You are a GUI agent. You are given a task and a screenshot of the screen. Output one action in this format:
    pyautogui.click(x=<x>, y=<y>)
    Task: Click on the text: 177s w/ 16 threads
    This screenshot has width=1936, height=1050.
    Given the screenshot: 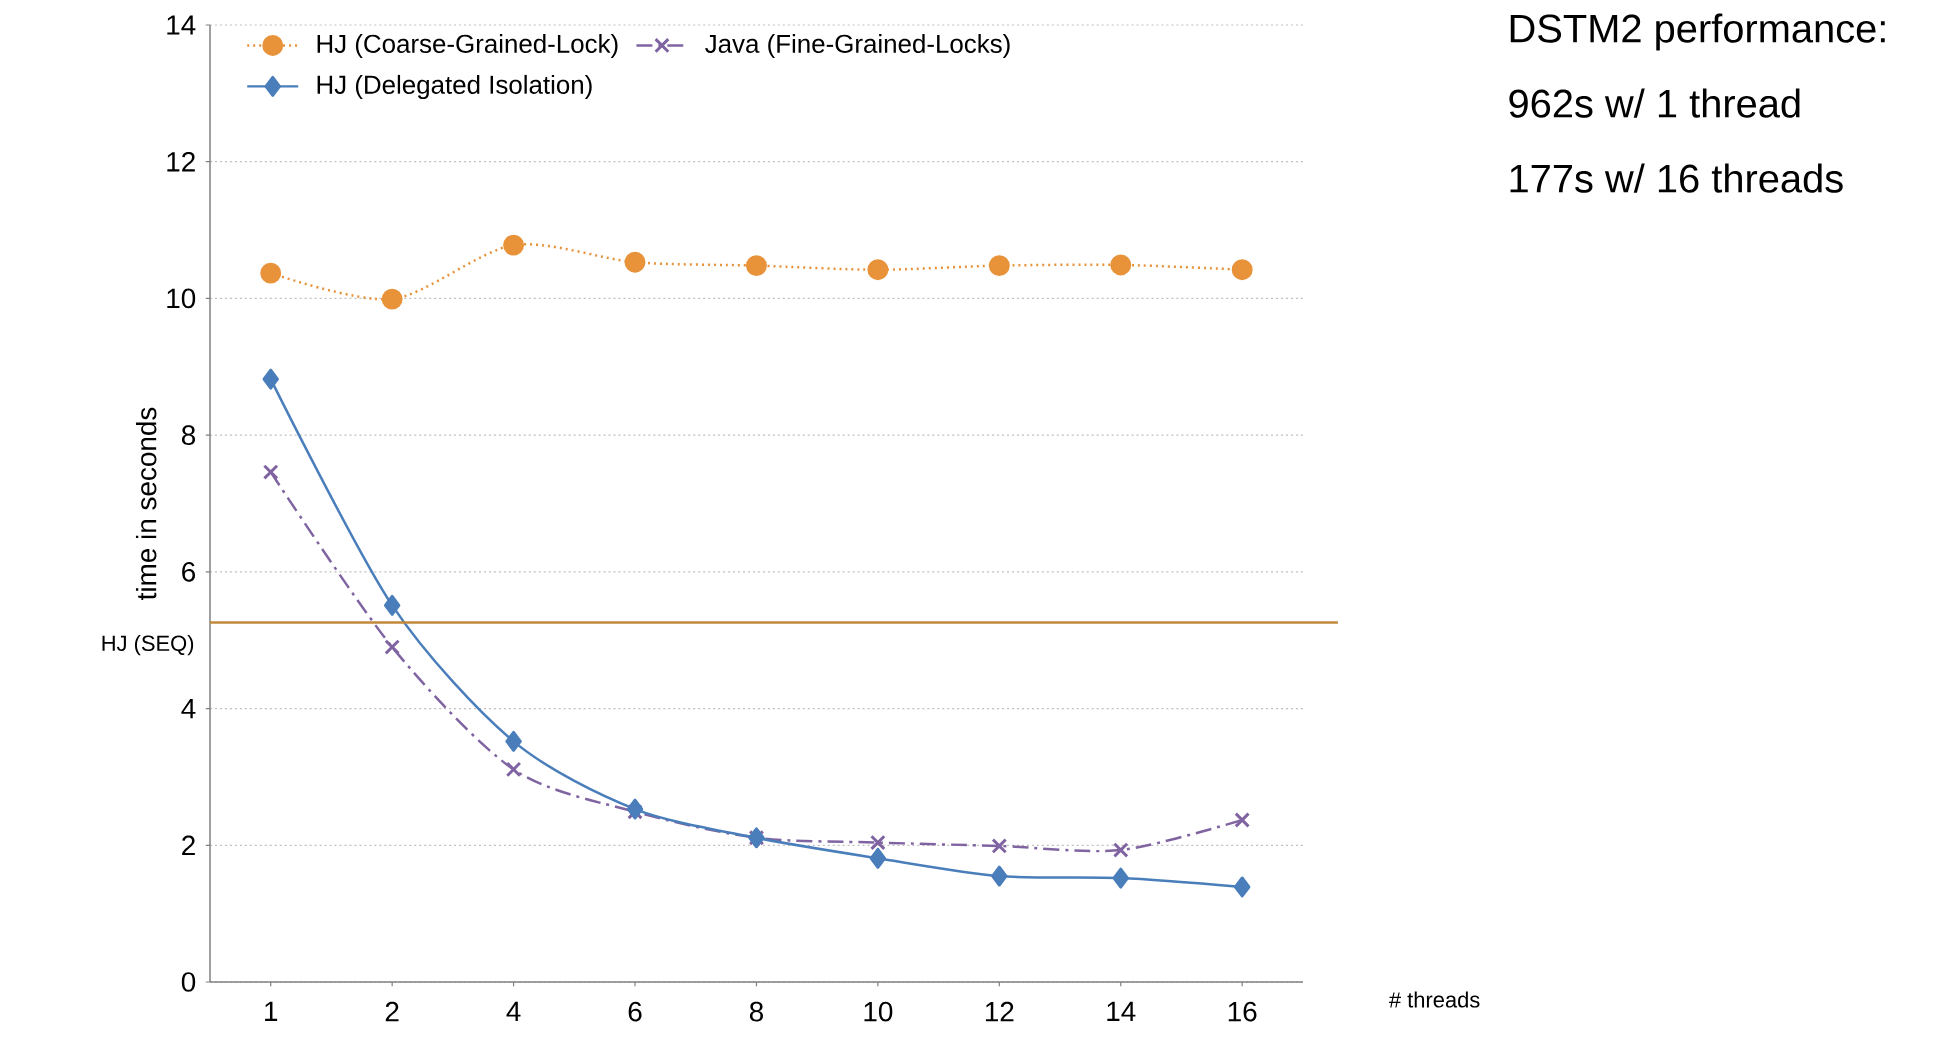 What is the action you would take?
    pyautogui.click(x=1676, y=178)
    